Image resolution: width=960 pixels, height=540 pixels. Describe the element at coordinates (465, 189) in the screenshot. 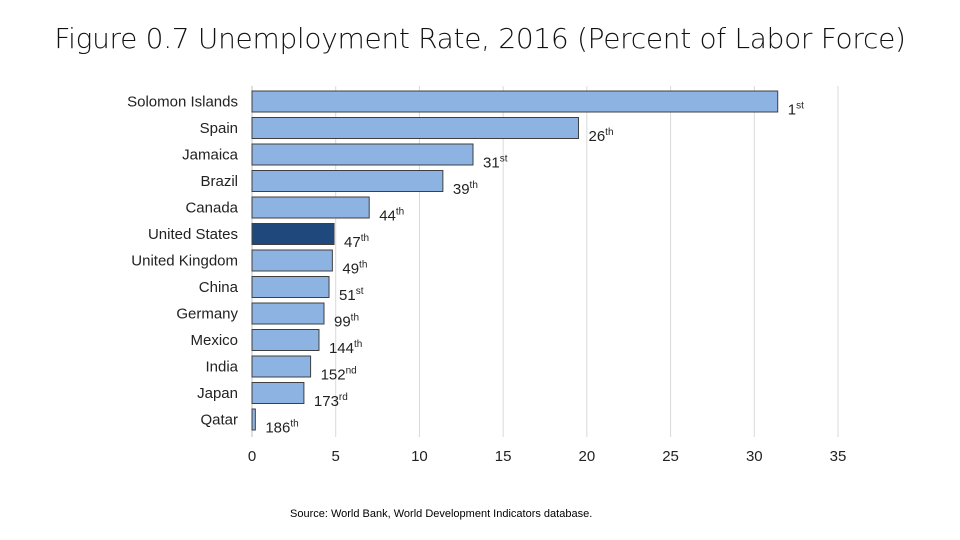

I see `rank-label: 39th` at that location.